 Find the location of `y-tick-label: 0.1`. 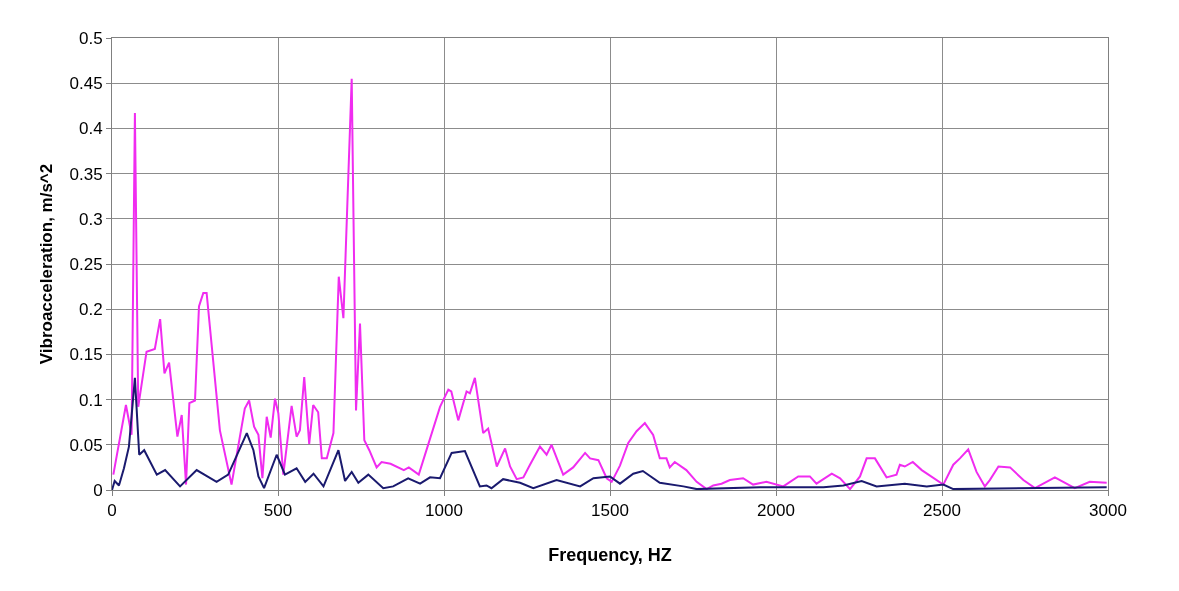

y-tick-label: 0.1 is located at coordinates (90, 400).